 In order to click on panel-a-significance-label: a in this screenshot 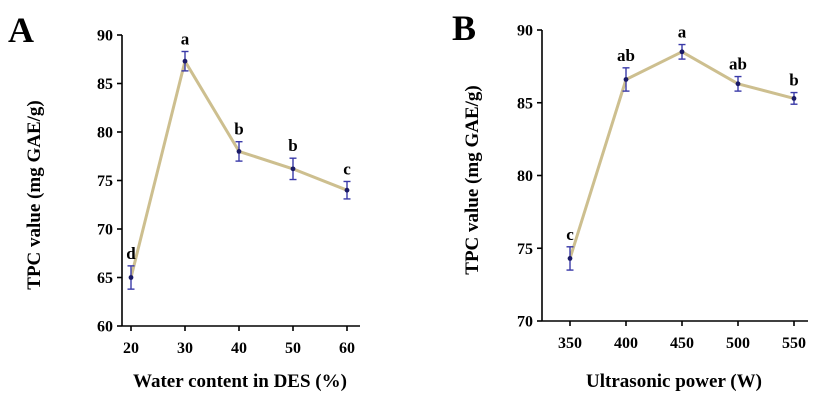, I will do `click(185, 38)`.